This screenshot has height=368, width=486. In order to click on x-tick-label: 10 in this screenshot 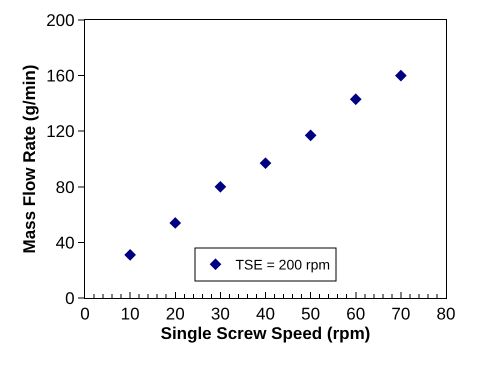, I will do `click(130, 314)`.